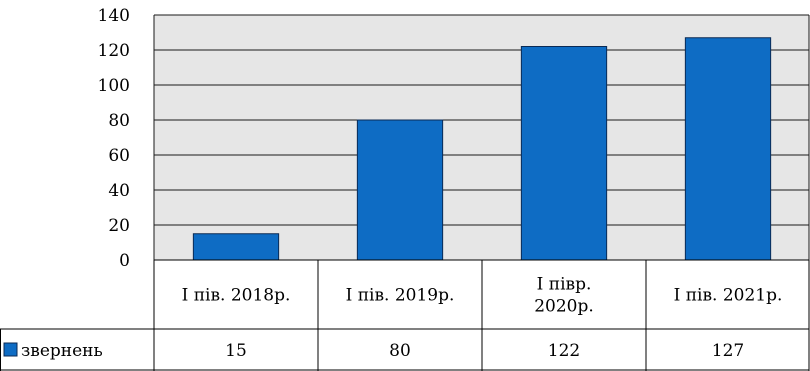 The height and width of the screenshot is (371, 810). What do you see at coordinates (114, 51) in the screenshot?
I see `y-tick-label: 120` at bounding box center [114, 51].